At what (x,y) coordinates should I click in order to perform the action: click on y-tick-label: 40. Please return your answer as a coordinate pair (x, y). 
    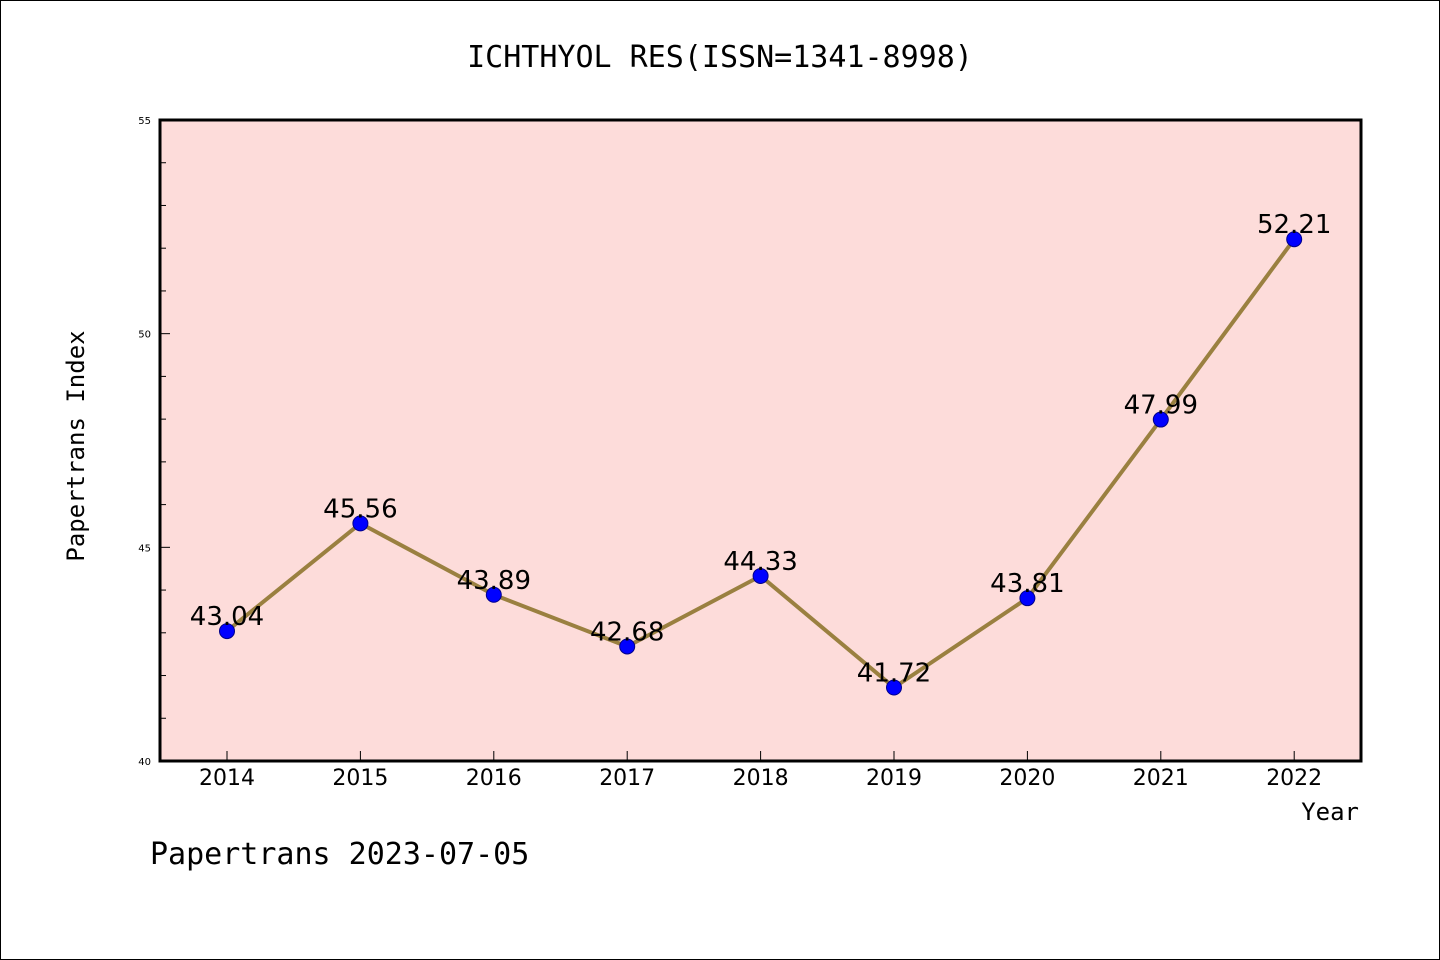
    Looking at the image, I should click on (144, 762).